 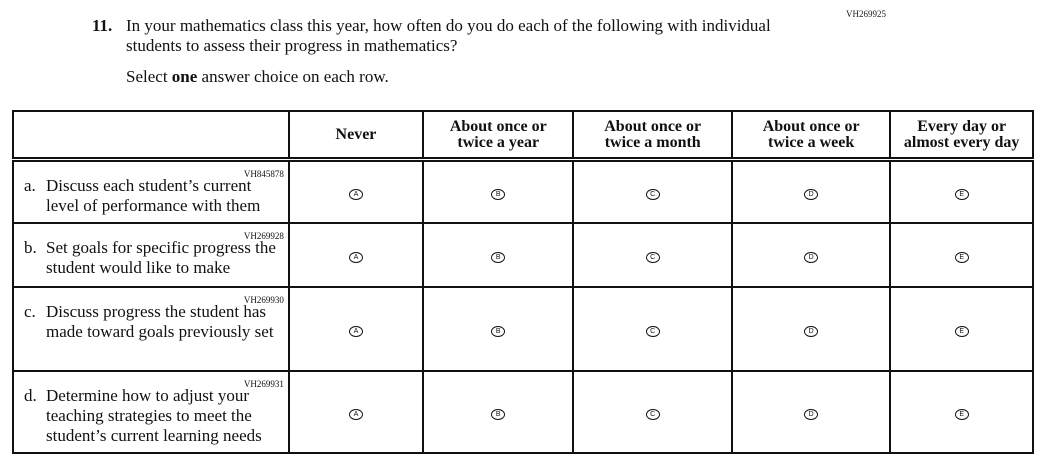 What do you see at coordinates (263, 174) in the screenshot?
I see `row-code: VH845878` at bounding box center [263, 174].